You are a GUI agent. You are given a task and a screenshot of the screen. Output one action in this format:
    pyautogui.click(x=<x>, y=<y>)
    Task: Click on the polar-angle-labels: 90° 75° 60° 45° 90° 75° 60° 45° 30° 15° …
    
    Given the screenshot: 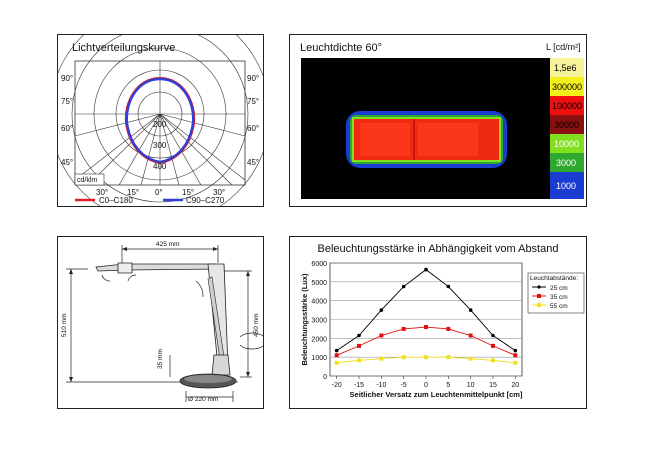 What is the action you would take?
    pyautogui.click(x=160, y=135)
    